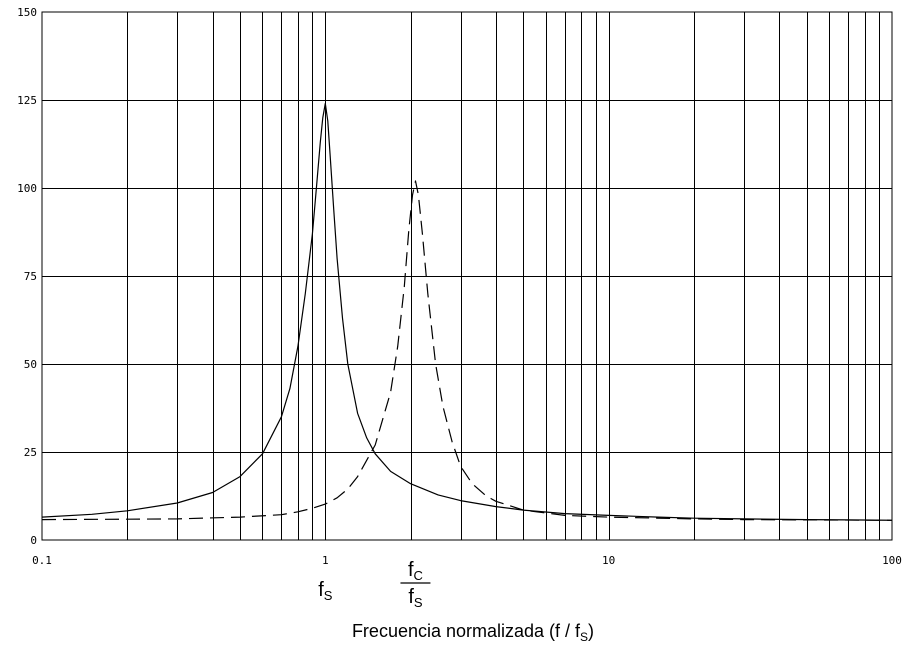 This screenshot has width=914, height=651. I want to click on annotation-fc: fC, so click(415, 571).